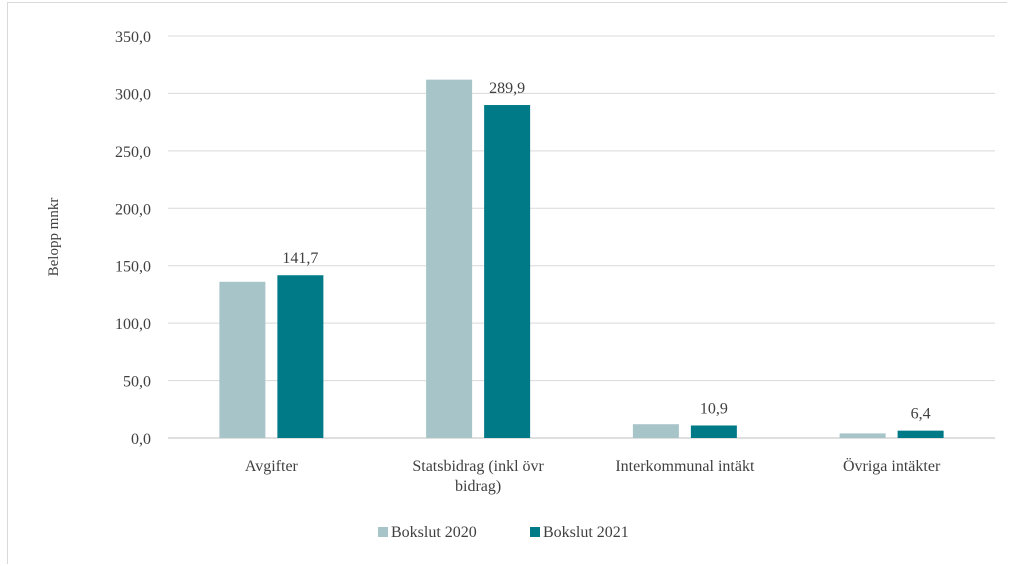 This screenshot has height=566, width=1009. Describe the element at coordinates (133, 267) in the screenshot. I see `y-tick-label: 150,0` at that location.